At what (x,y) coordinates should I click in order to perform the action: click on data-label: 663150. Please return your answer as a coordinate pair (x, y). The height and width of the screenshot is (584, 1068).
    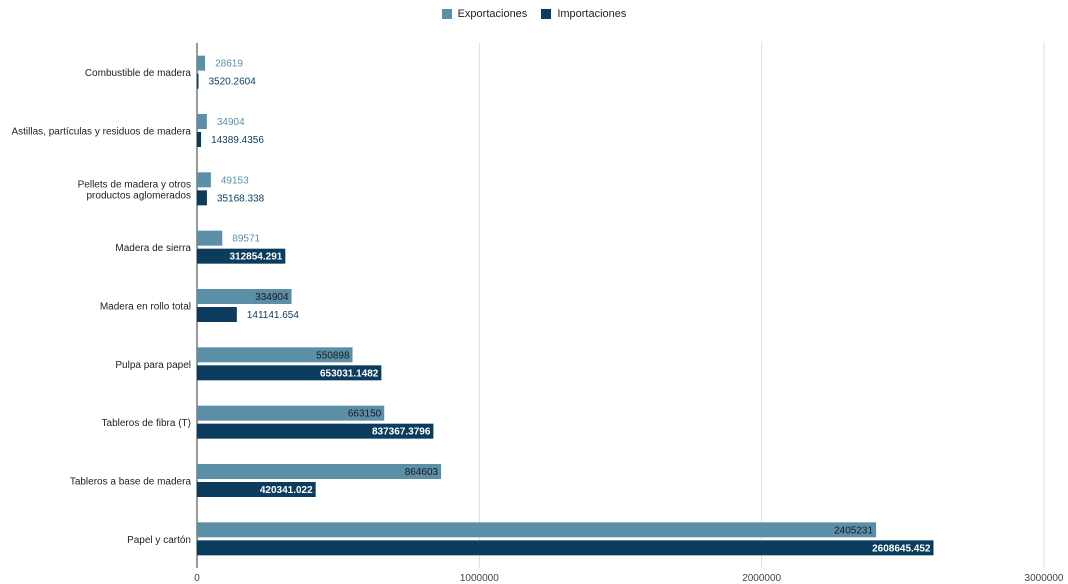
    Looking at the image, I should click on (365, 414).